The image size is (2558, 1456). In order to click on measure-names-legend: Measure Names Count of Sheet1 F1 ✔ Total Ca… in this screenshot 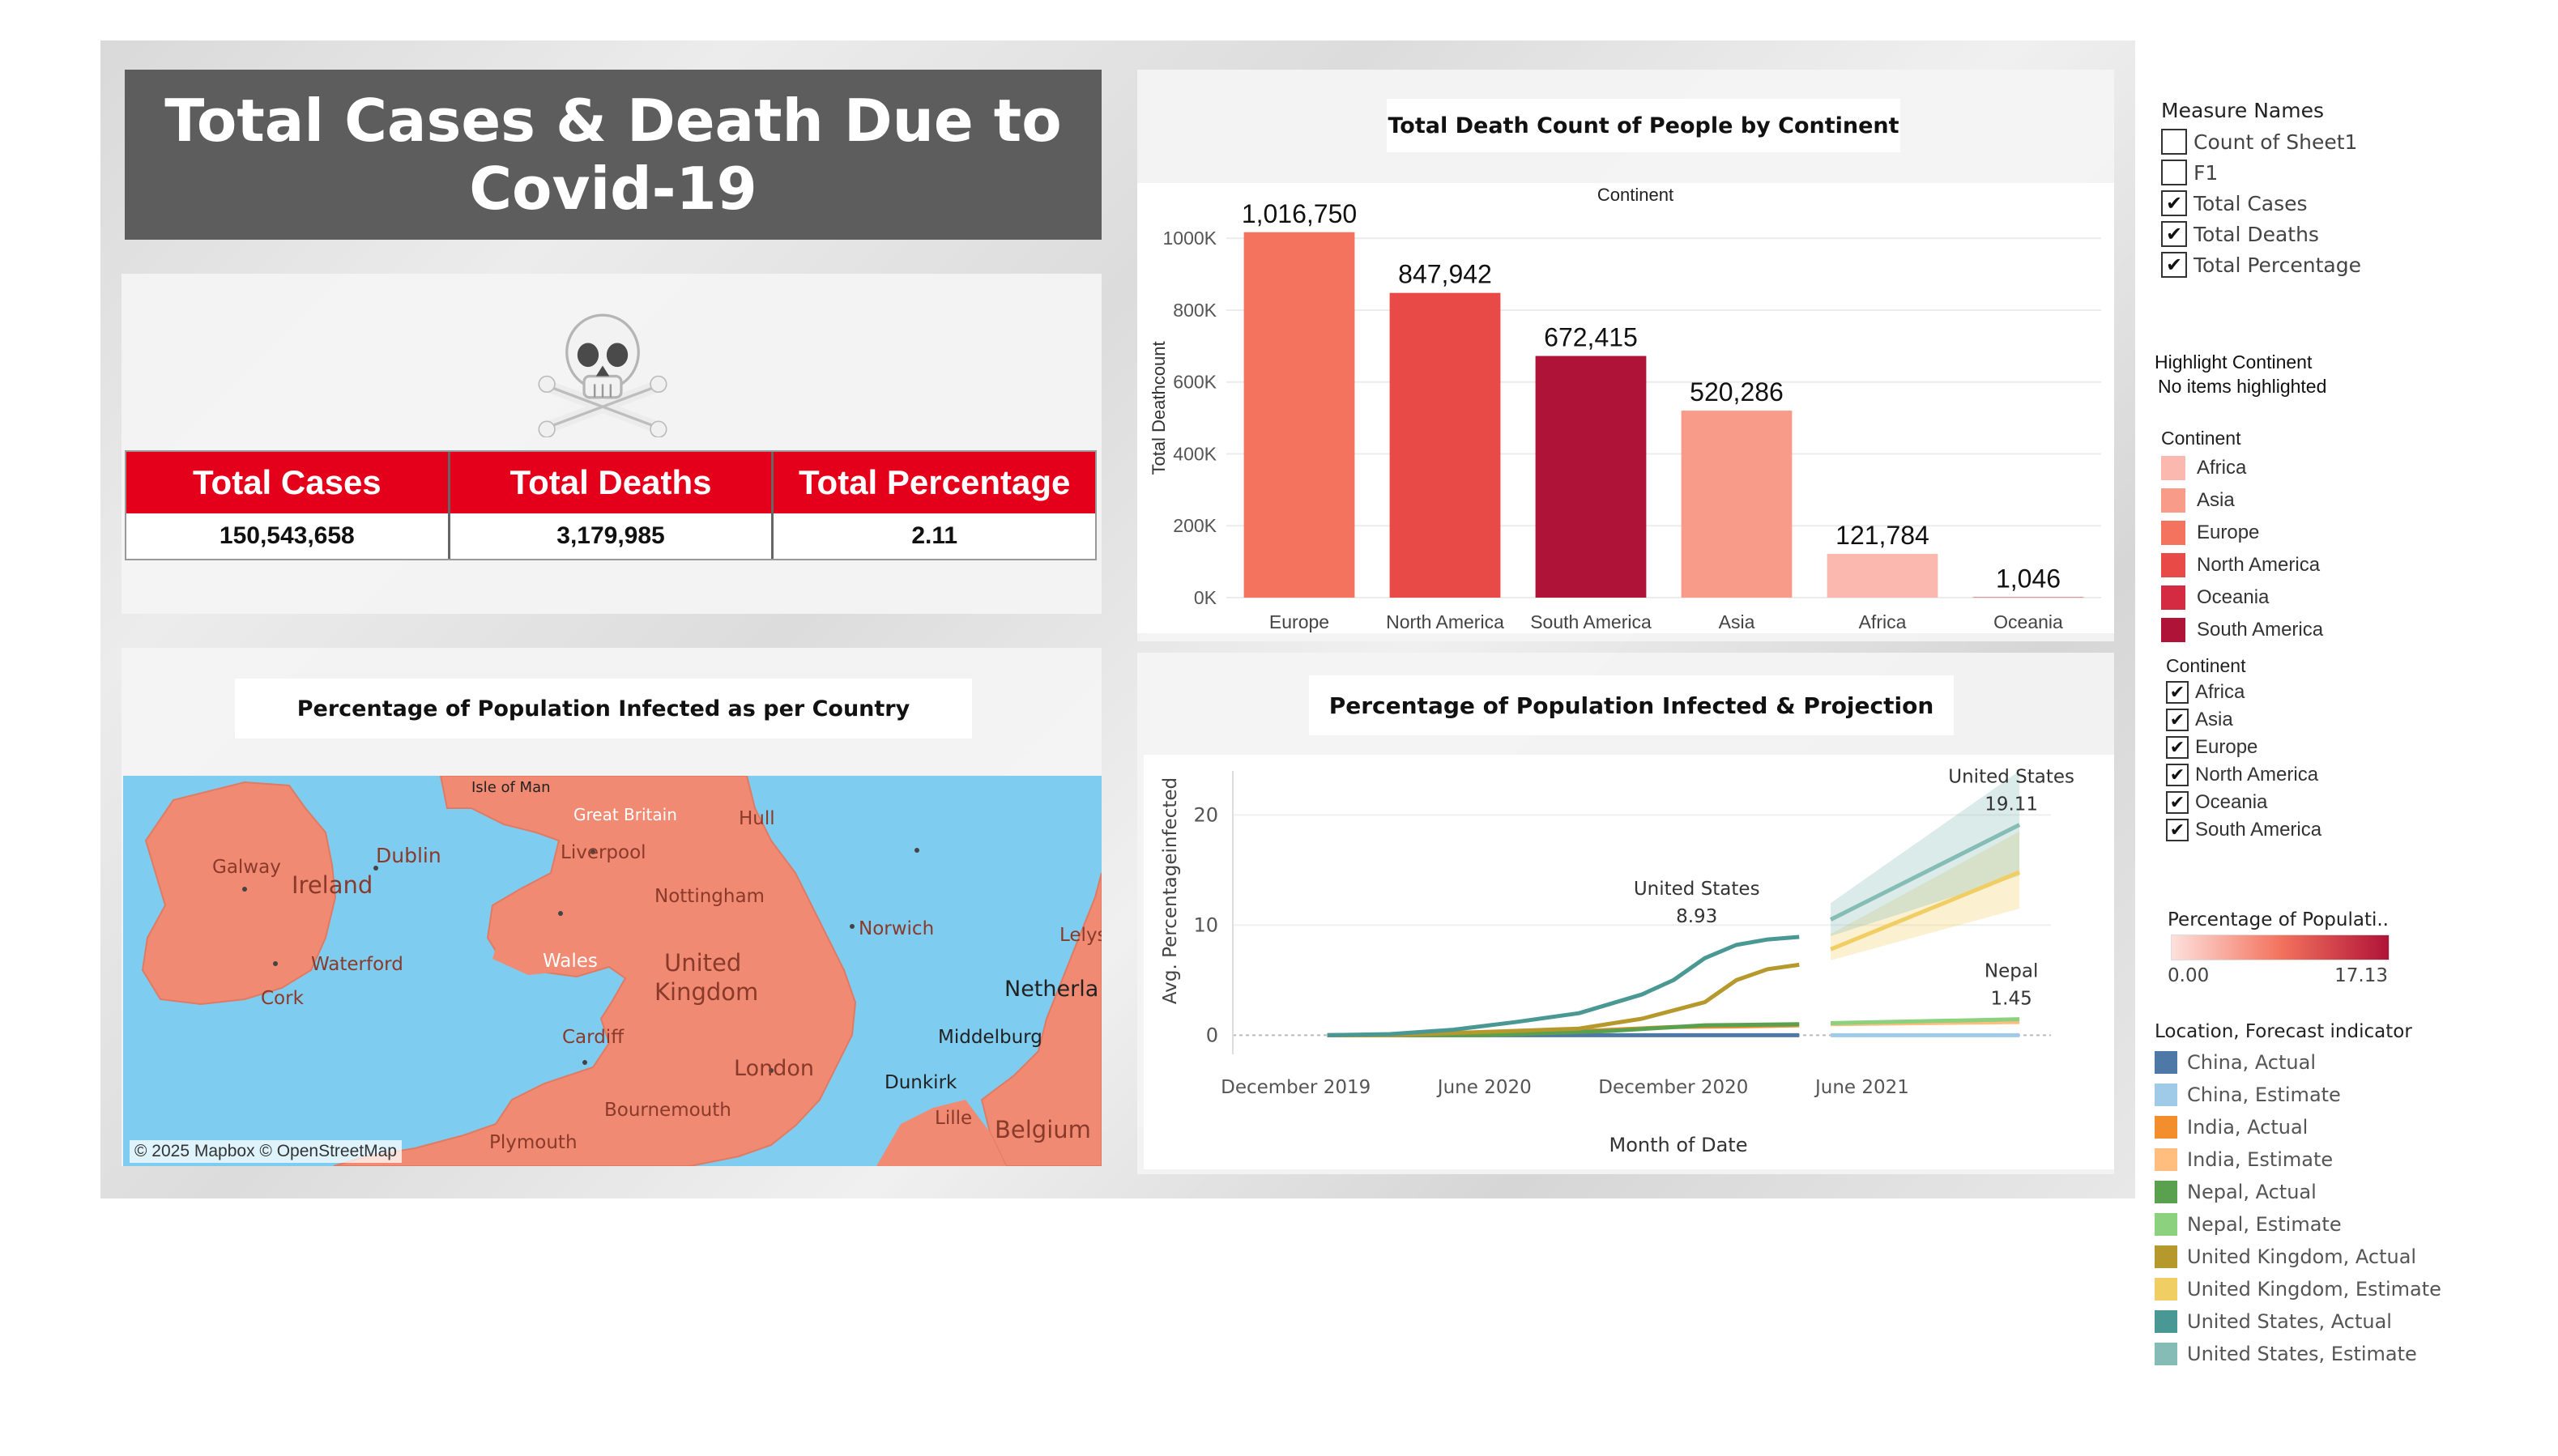, I will do `click(2331, 188)`.